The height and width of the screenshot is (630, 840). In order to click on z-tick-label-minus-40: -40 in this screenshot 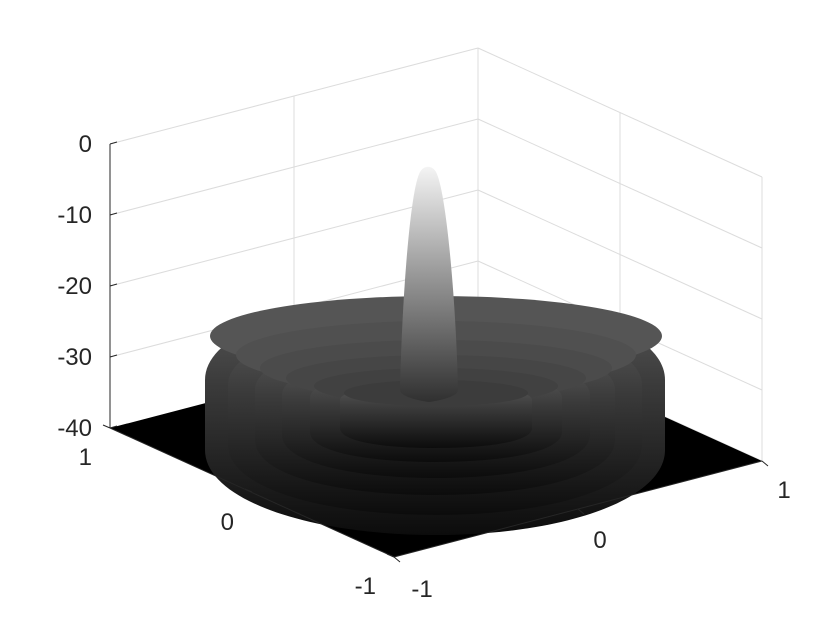, I will do `click(74, 428)`.